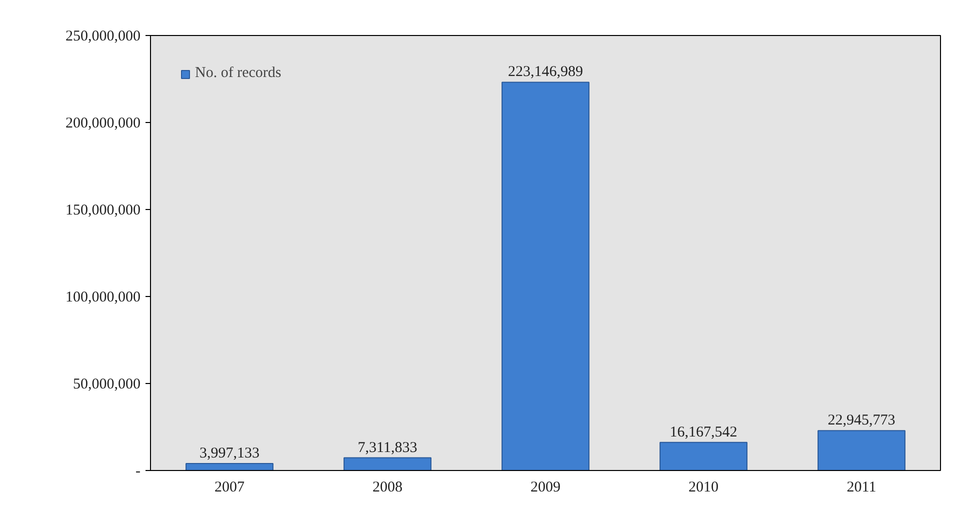 The height and width of the screenshot is (523, 965). Describe the element at coordinates (103, 36) in the screenshot. I see `y-tick-label: 250,000,000` at that location.